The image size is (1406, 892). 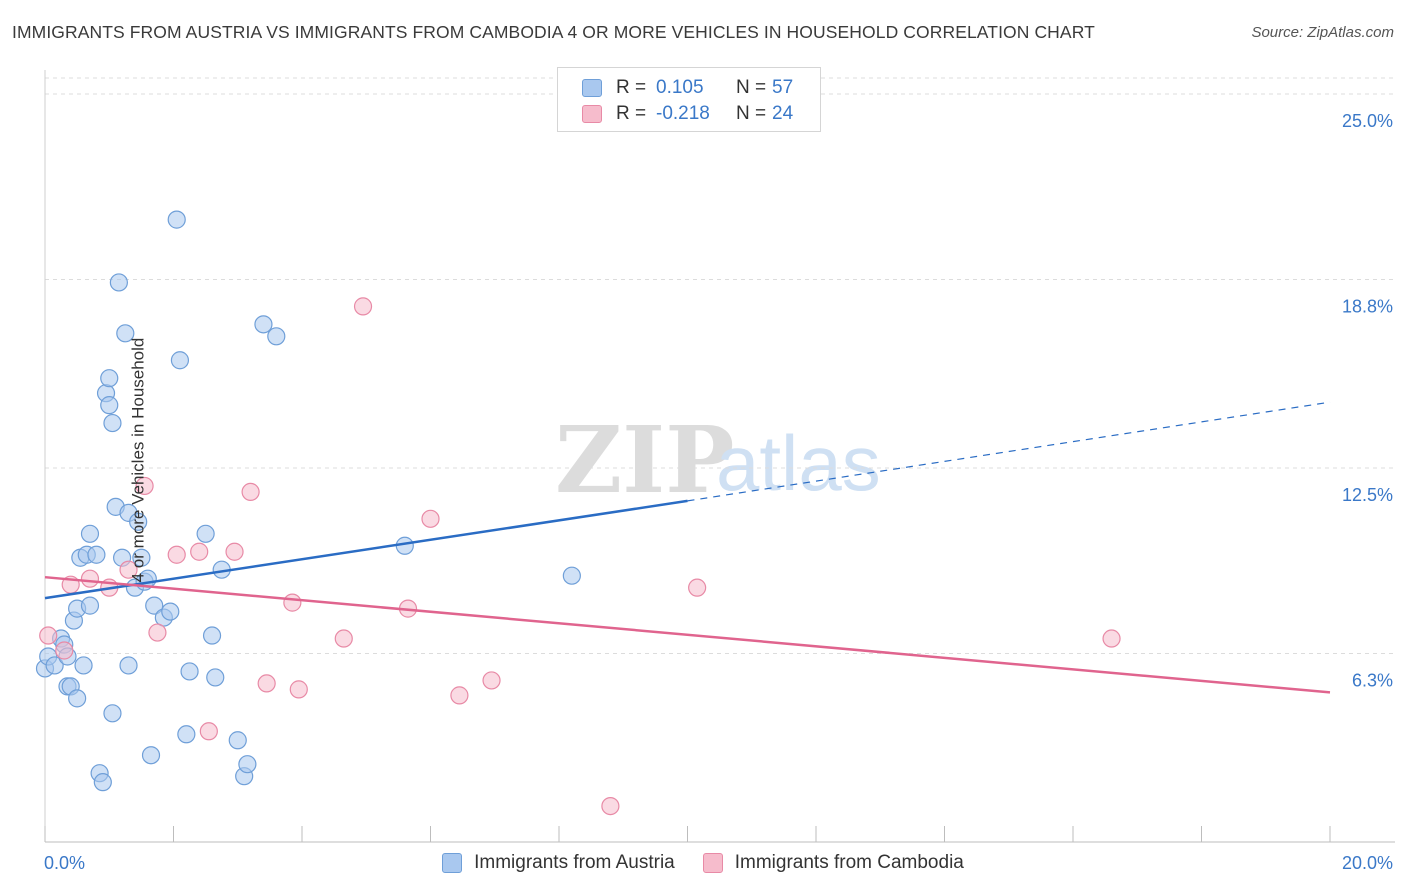 I want to click on legend-item-cambodia: Immigrants from Cambodia, so click(x=833, y=863).